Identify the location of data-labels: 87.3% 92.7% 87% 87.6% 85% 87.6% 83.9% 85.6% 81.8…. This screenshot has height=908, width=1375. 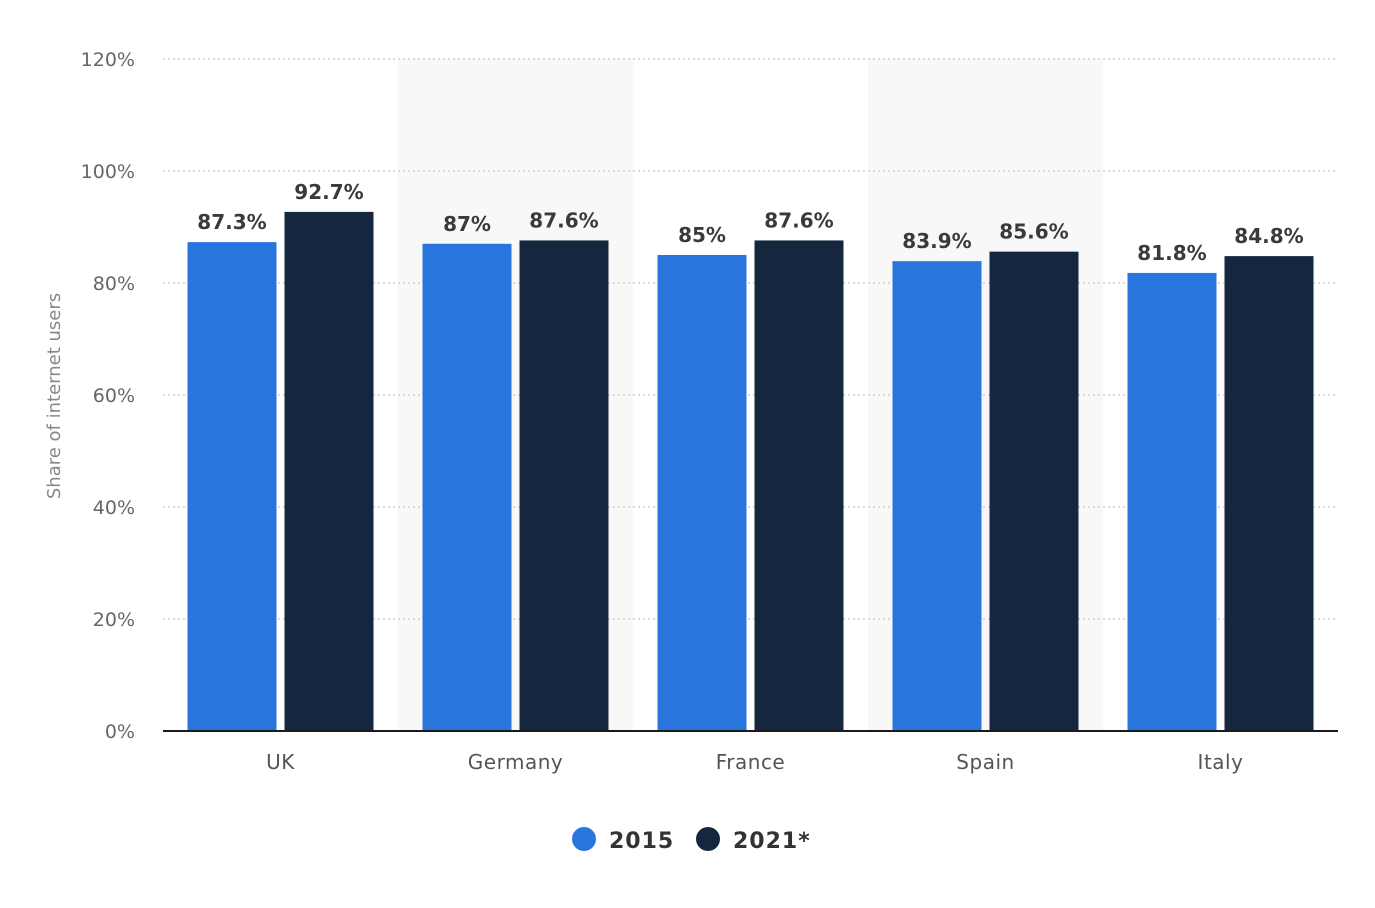
(750, 222).